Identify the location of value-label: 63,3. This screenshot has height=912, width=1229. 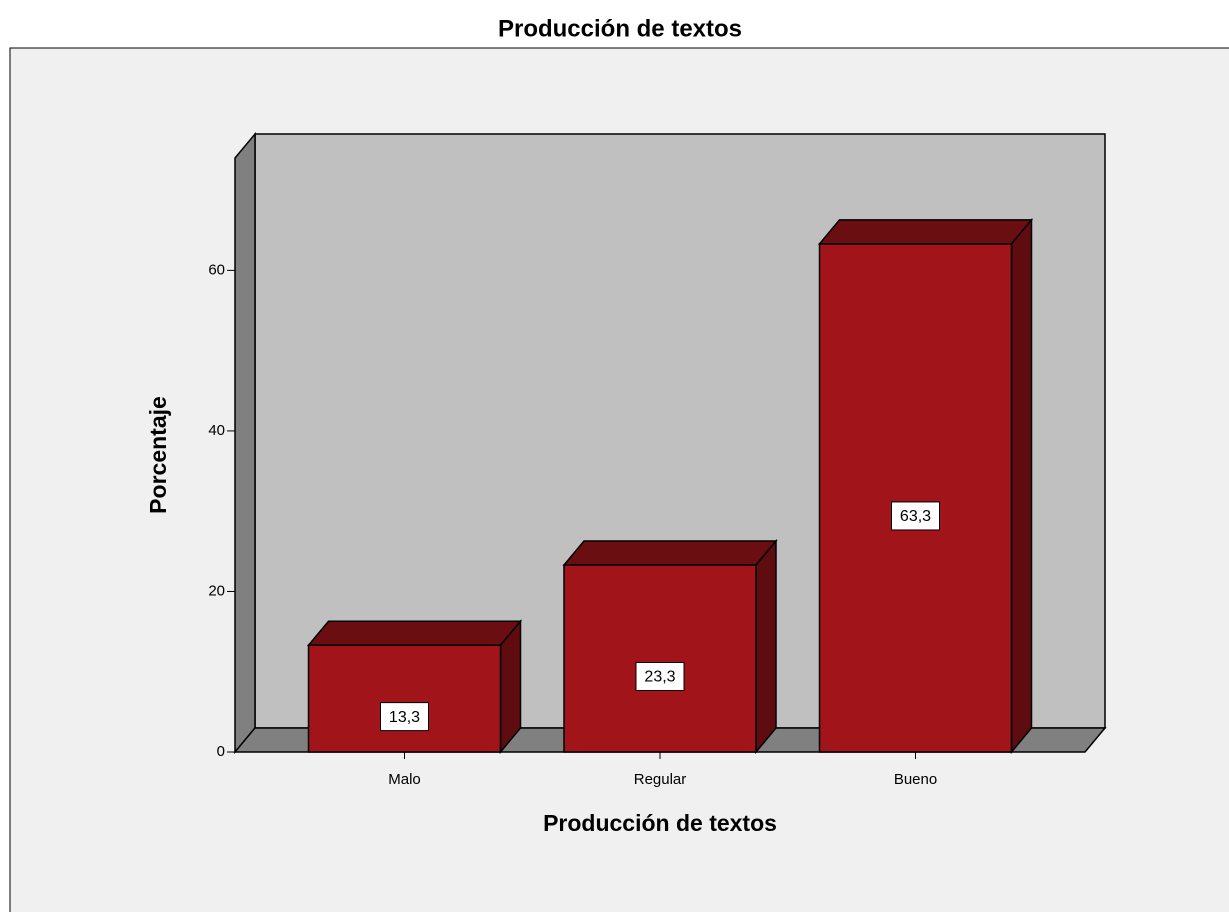
(915, 516).